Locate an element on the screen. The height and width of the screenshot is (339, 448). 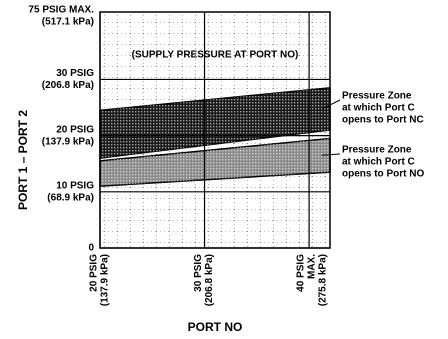
x-tick-label: 40 PSIG is located at coordinates (301, 273).